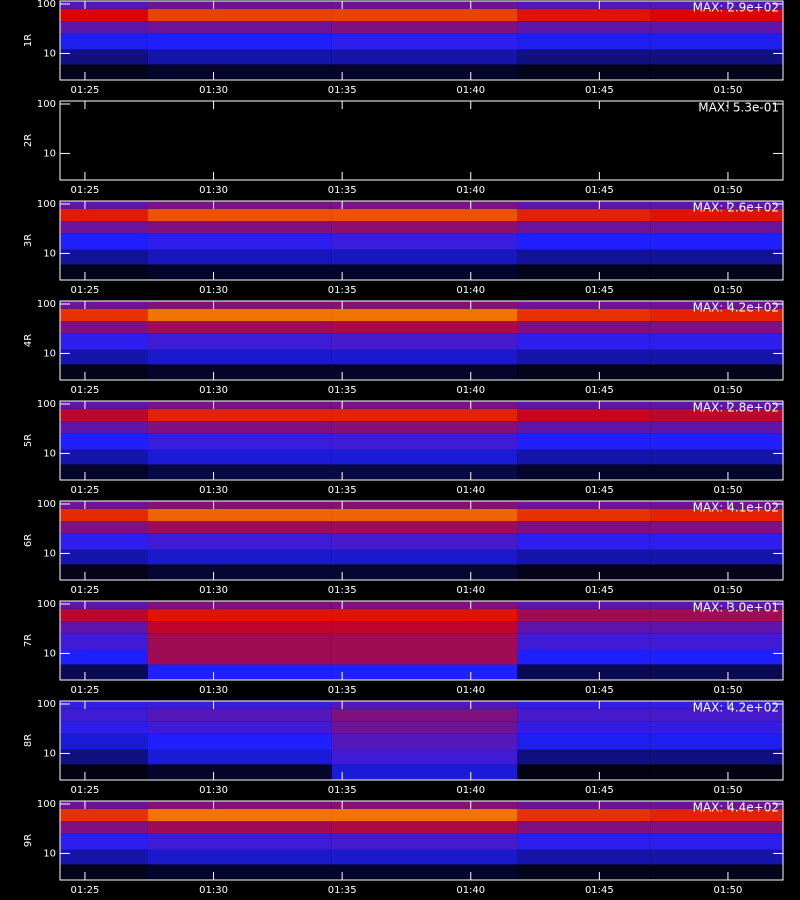 The height and width of the screenshot is (900, 800). What do you see at coordinates (736, 8) in the screenshot?
I see `max-annotation: MAX: 2.9e+02` at bounding box center [736, 8].